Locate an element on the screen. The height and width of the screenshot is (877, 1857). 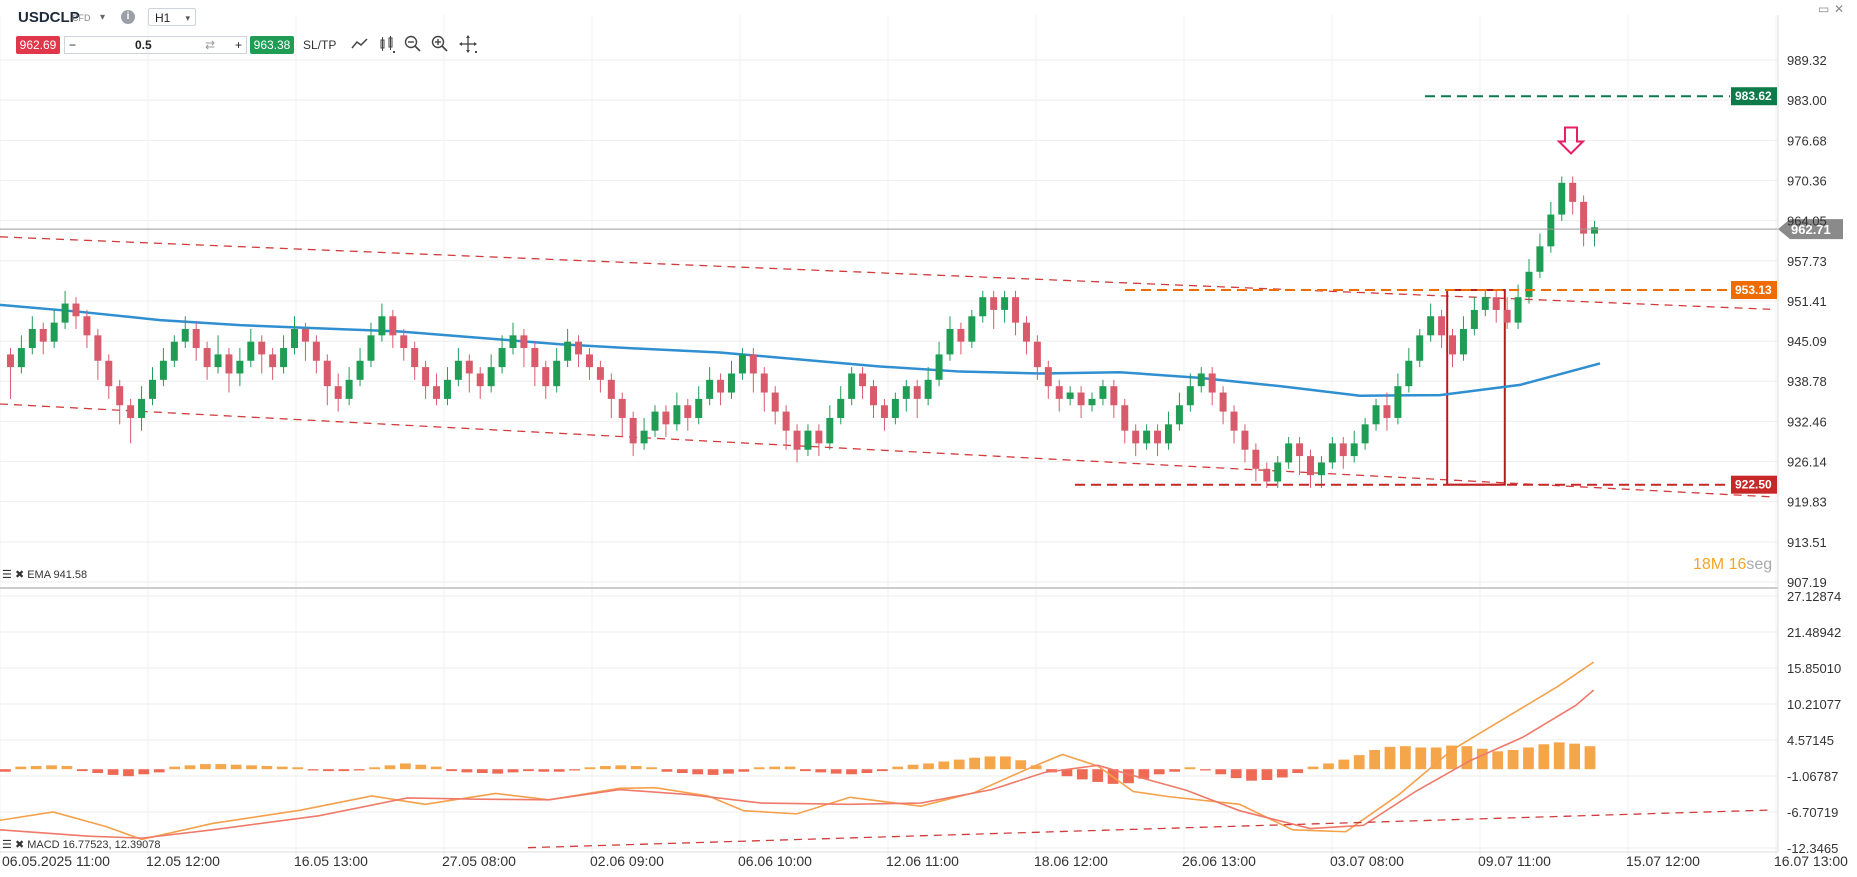
zoom-out-icon is located at coordinates (413, 44).